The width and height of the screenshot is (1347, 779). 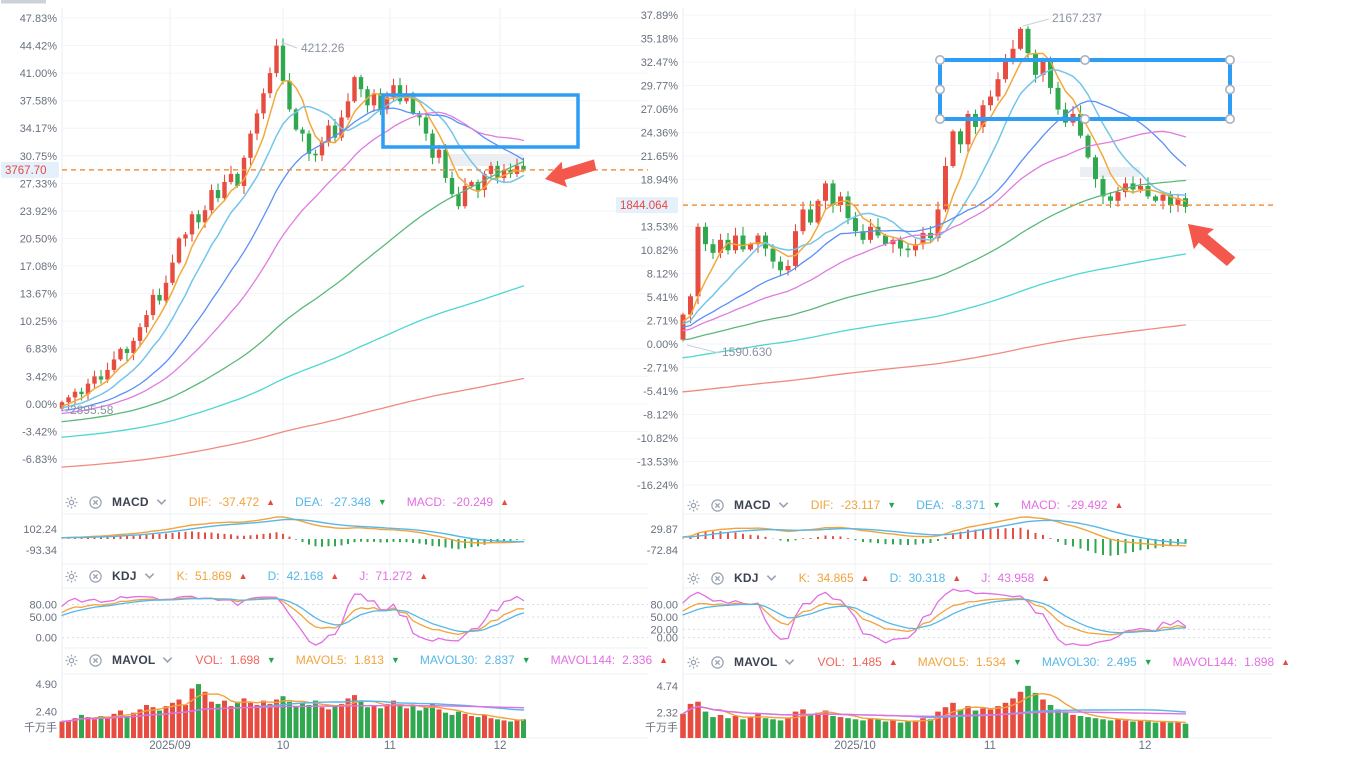 What do you see at coordinates (39, 74) in the screenshot?
I see `price-axis-tick: 41.00%` at bounding box center [39, 74].